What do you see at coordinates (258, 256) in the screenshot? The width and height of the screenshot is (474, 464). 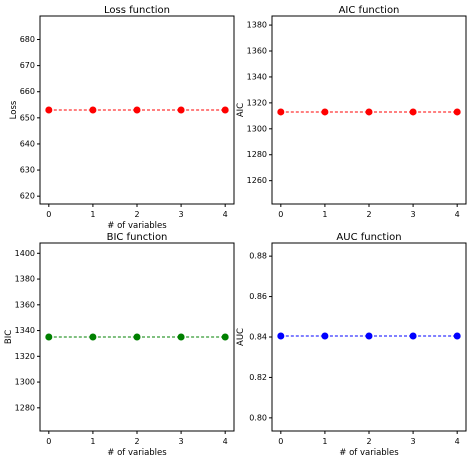 I see `y-tick-label: 0.88` at bounding box center [258, 256].